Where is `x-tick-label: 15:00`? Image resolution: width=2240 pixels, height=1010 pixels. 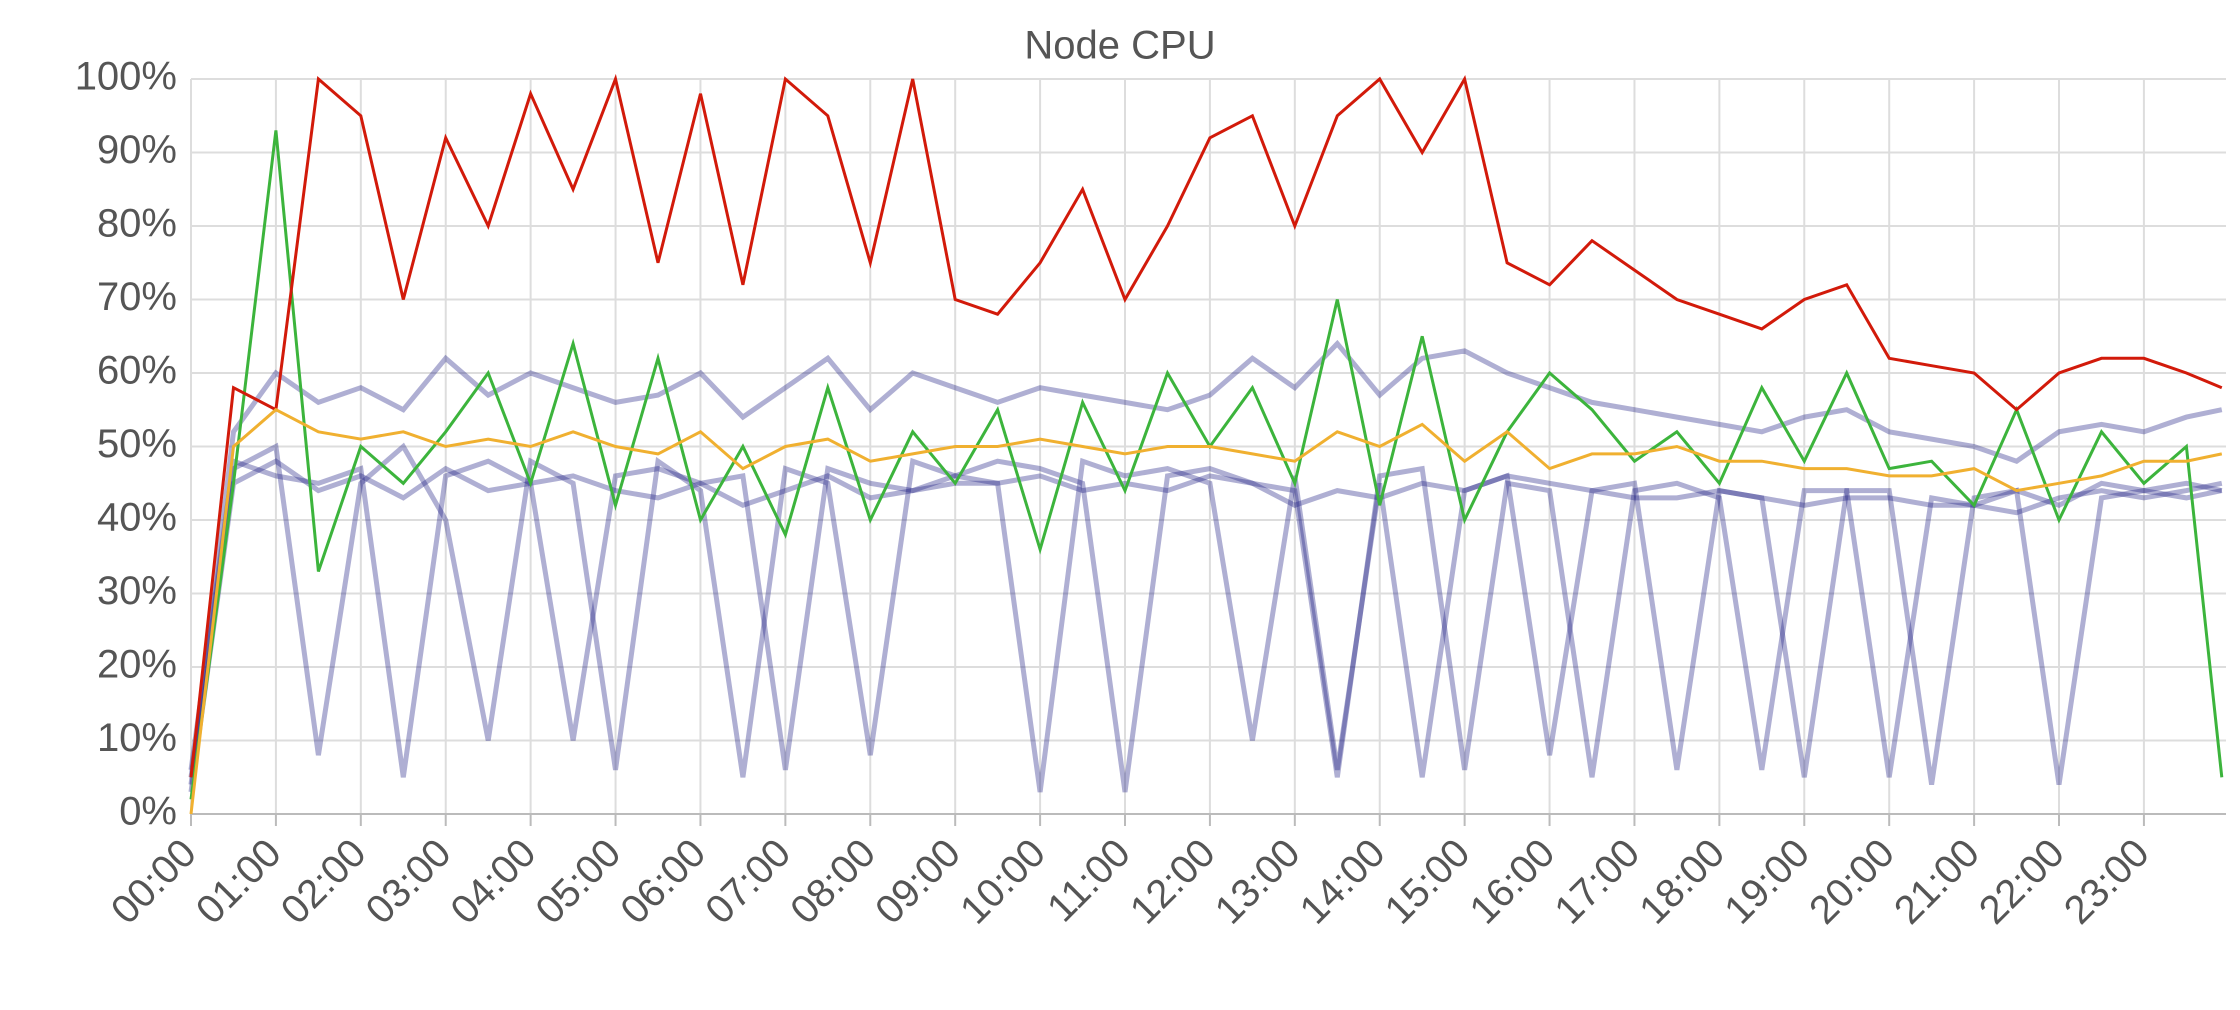
x-tick-label: 15:00 is located at coordinates (1428, 882).